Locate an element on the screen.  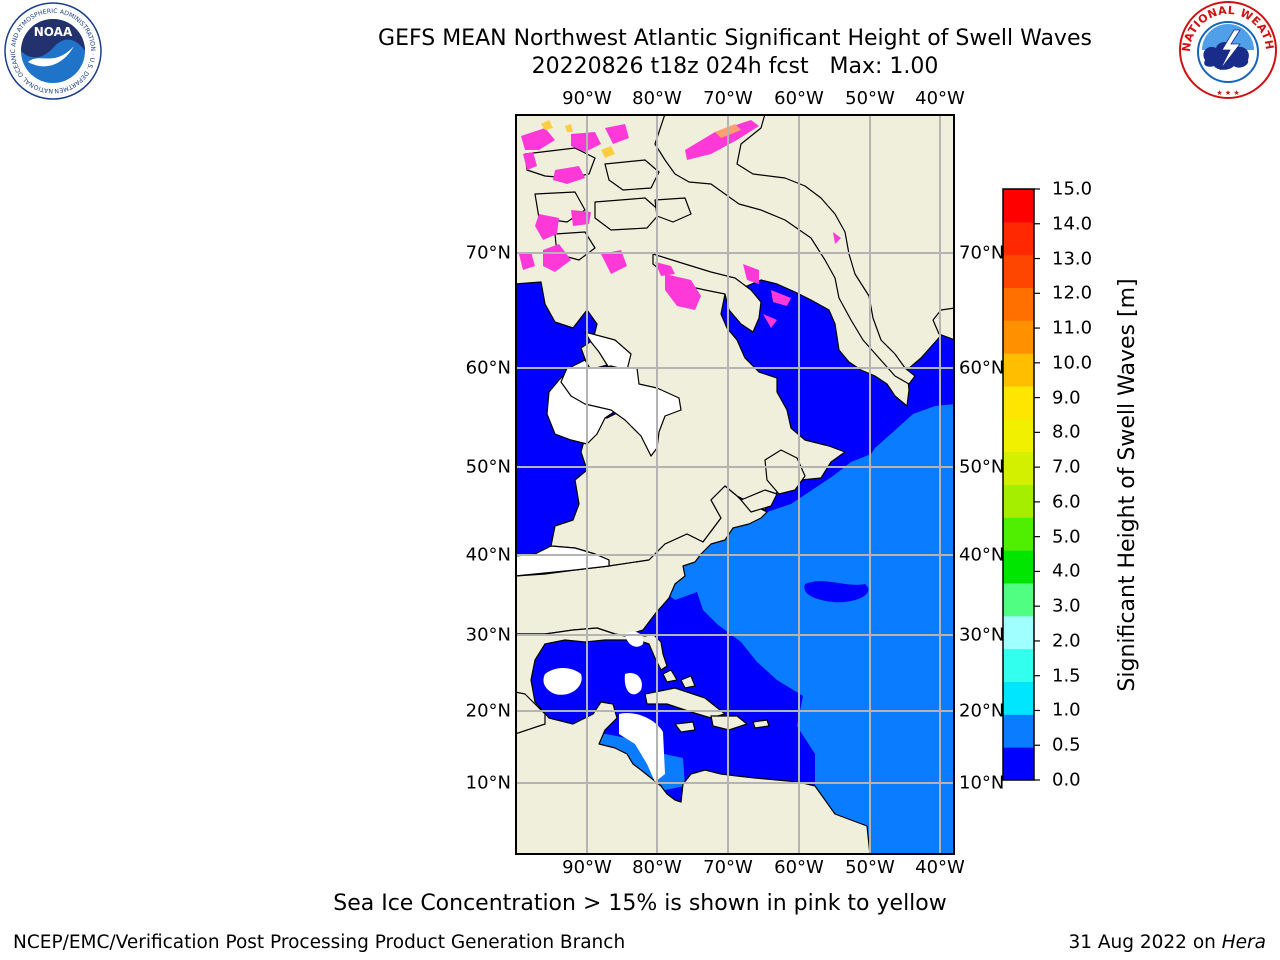
lon-tick-bottom: 50°W is located at coordinates (870, 867).